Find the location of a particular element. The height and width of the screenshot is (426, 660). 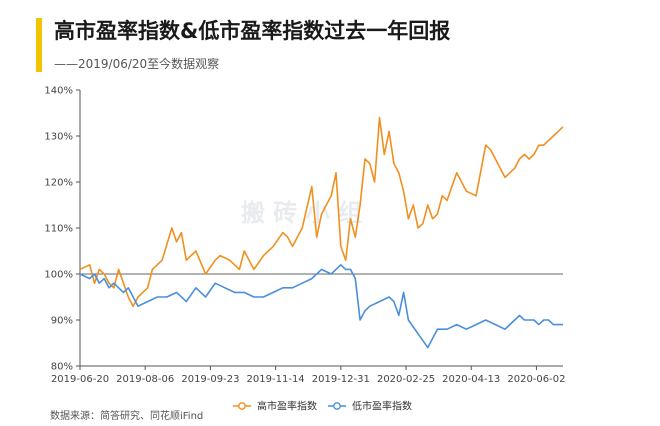

x-tick-label: 2019-08-06 is located at coordinates (145, 379).